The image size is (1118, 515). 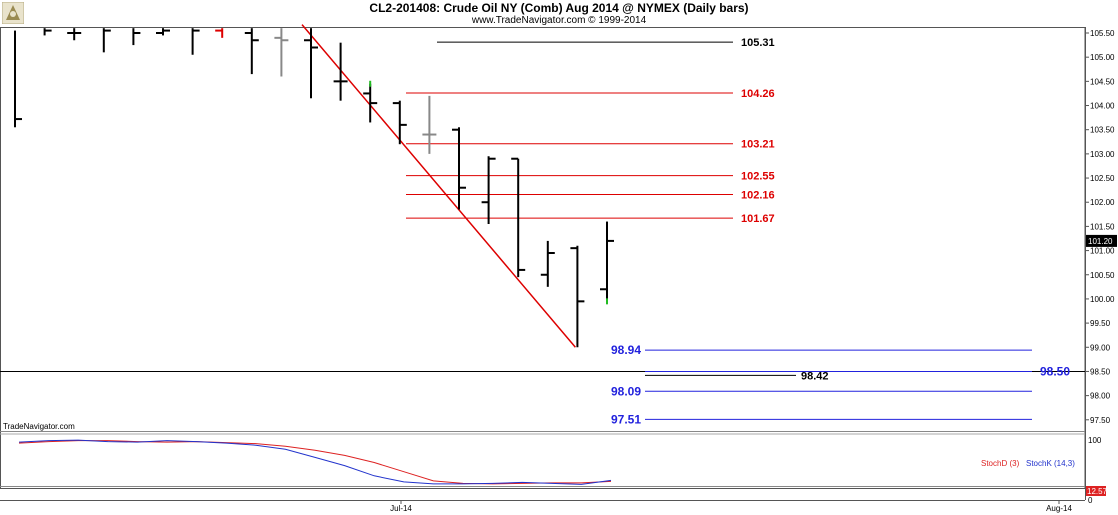 What do you see at coordinates (1102, 251) in the screenshot?
I see `axis-tick-label: 101.00` at bounding box center [1102, 251].